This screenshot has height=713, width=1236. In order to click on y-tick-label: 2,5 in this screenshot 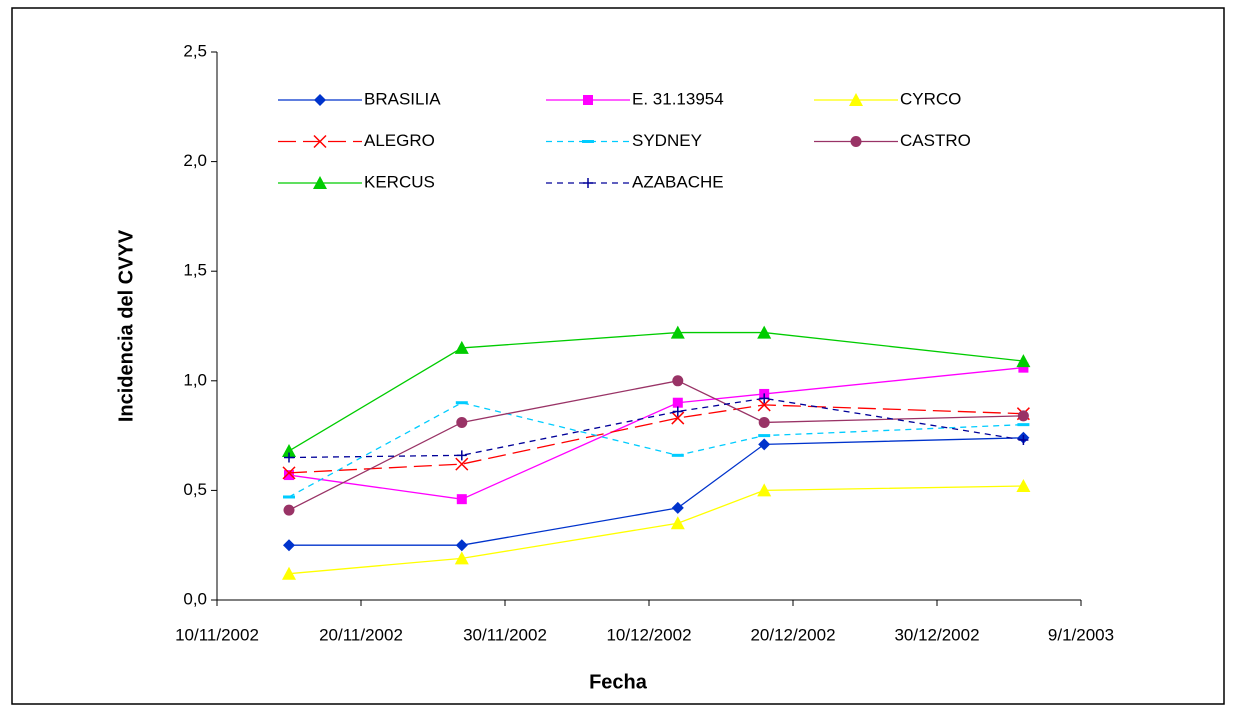, I will do `click(195, 50)`.